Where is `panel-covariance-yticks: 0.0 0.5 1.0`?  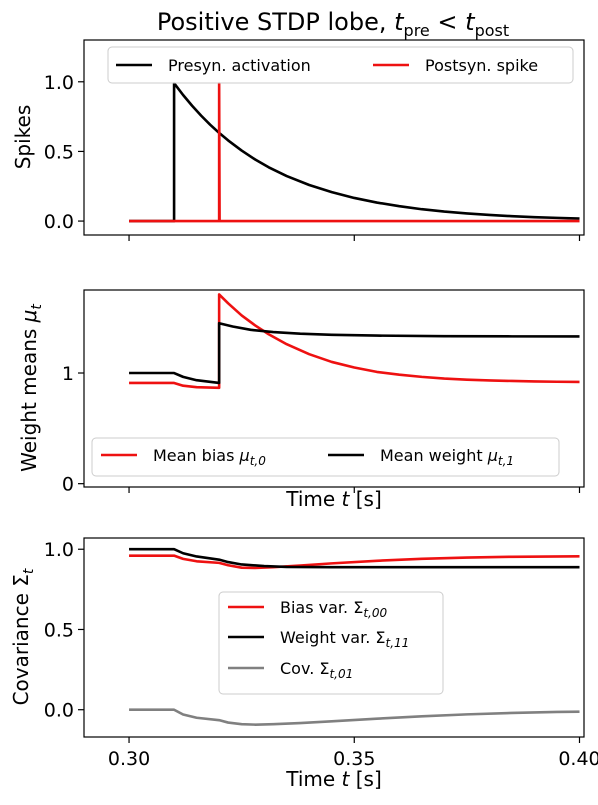
panel-covariance-yticks: 0.0 0.5 1.0 is located at coordinates (64, 630).